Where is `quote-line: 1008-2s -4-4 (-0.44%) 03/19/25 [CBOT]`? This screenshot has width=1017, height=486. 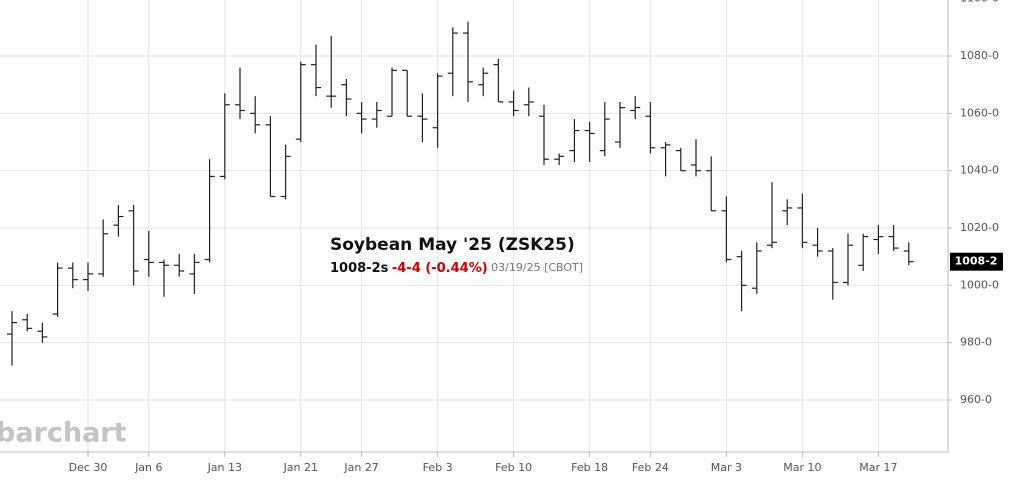 quote-line: 1008-2s -4-4 (-0.44%) 03/19/25 [CBOT] is located at coordinates (456, 268).